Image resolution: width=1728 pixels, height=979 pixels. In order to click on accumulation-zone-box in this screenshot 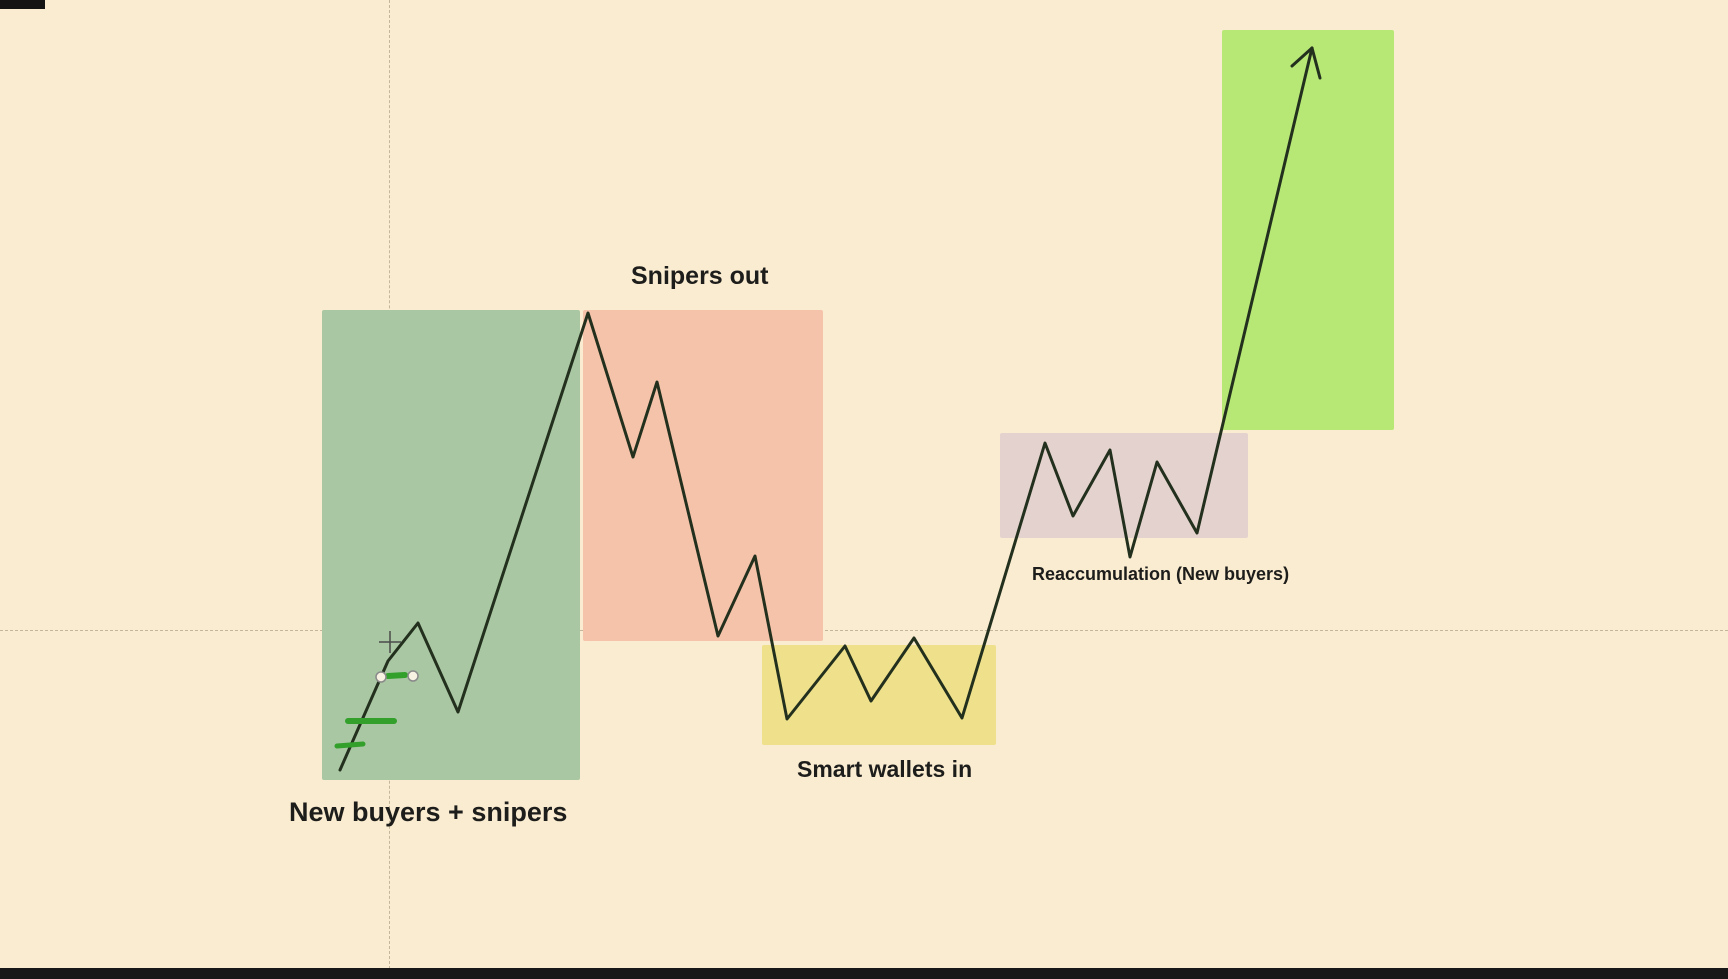, I will do `click(451, 545)`.